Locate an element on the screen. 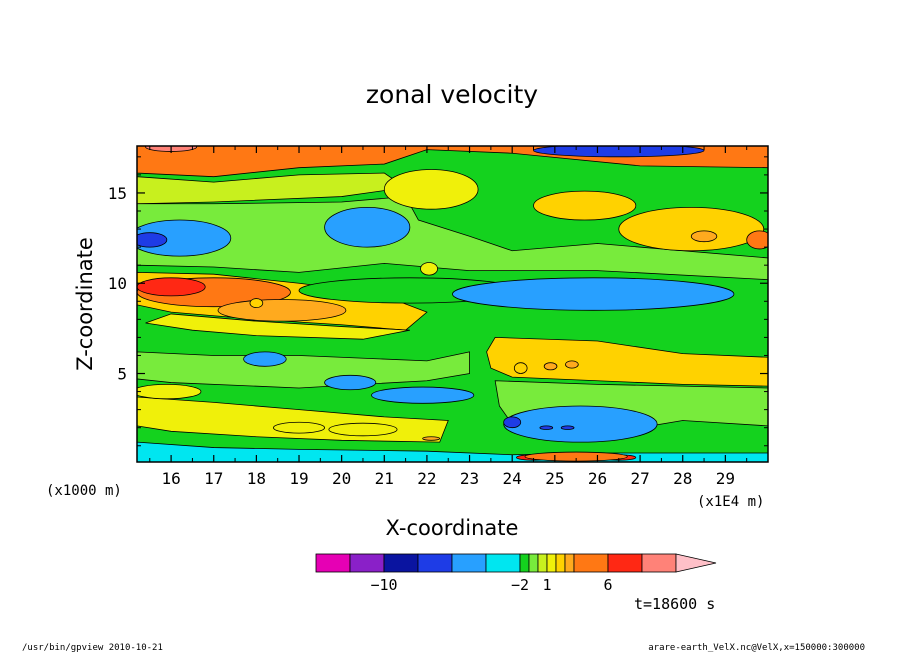 This screenshot has width=904, height=654. x-axis-label: X-coordinate is located at coordinates (452, 528).